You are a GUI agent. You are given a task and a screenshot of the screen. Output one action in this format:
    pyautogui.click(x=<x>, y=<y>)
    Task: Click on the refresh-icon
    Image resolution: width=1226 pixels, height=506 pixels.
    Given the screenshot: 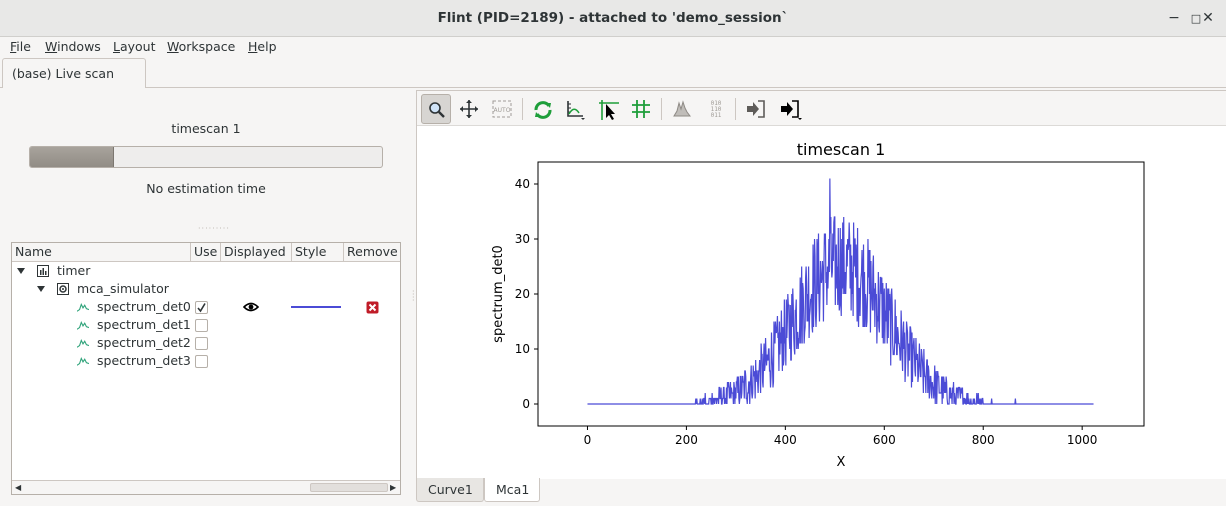 What is the action you would take?
    pyautogui.click(x=543, y=110)
    